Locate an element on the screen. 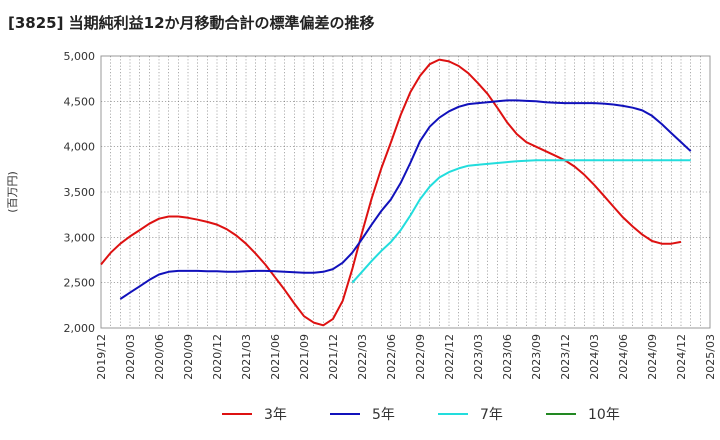 The width and height of the screenshot is (720, 440). x-tick-label: 2020/12 is located at coordinates (217, 357).